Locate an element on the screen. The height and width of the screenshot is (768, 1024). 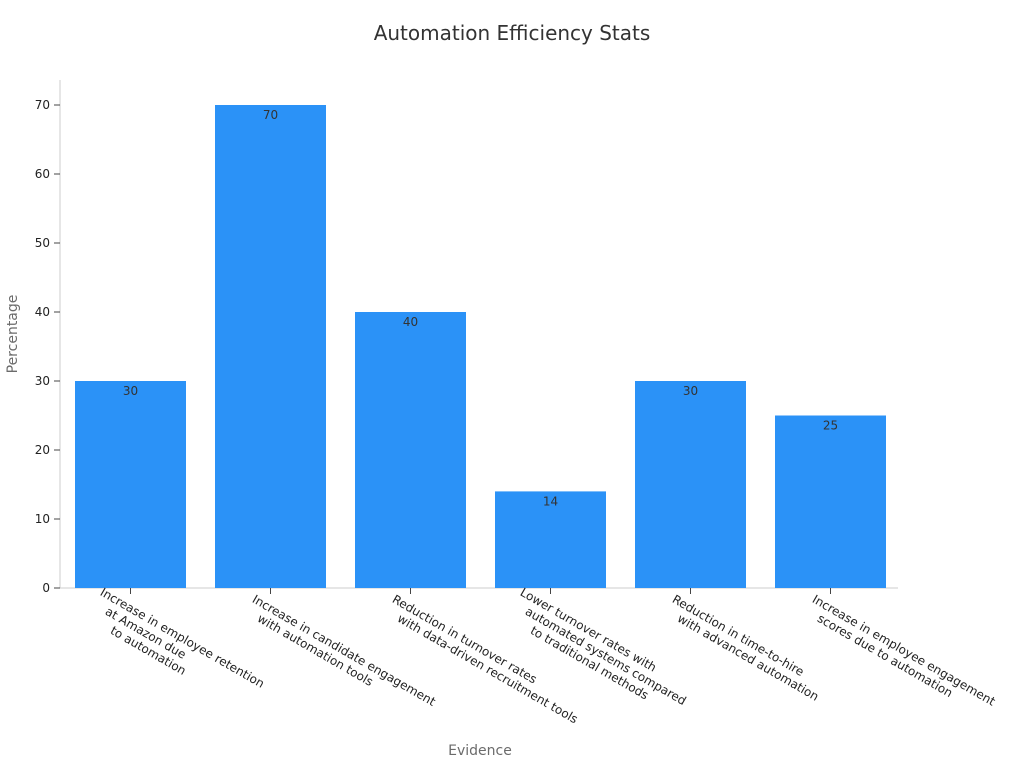
y-tick-label: 70 is located at coordinates (42, 105).